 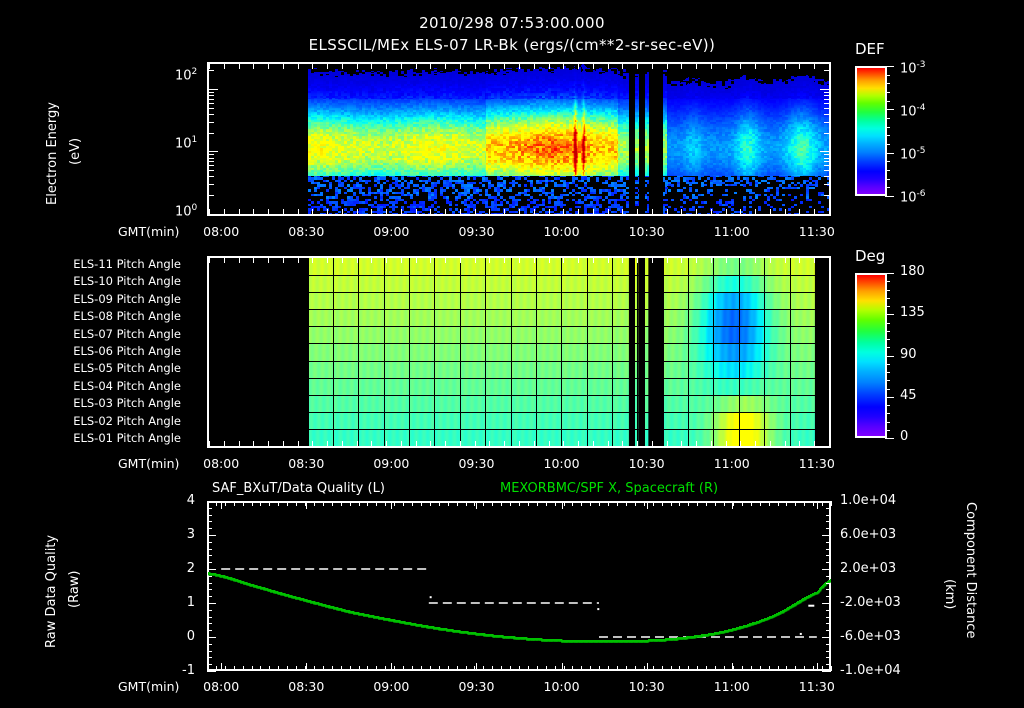 I want to click on top-ytick-2: 10², so click(x=186, y=75).